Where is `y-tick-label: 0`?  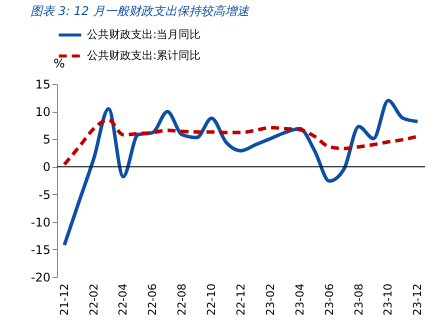
y-tick-label: 0 is located at coordinates (46, 167).